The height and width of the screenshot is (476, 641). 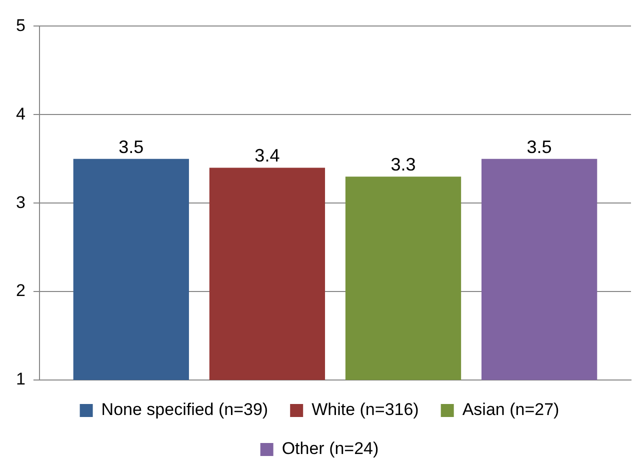 What do you see at coordinates (365, 410) in the screenshot?
I see `legend-label: White (n=316)` at bounding box center [365, 410].